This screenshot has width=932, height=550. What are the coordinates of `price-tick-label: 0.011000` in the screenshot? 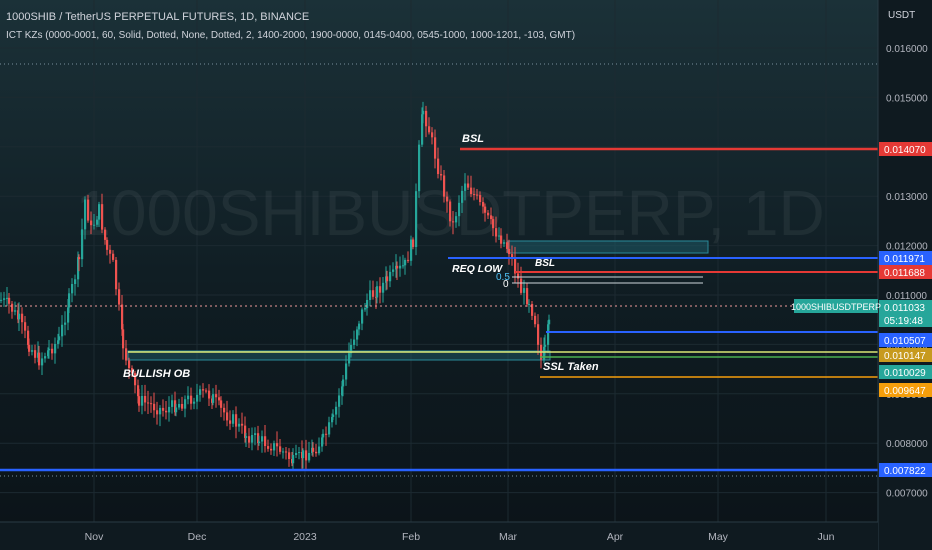 It's located at (906, 296).